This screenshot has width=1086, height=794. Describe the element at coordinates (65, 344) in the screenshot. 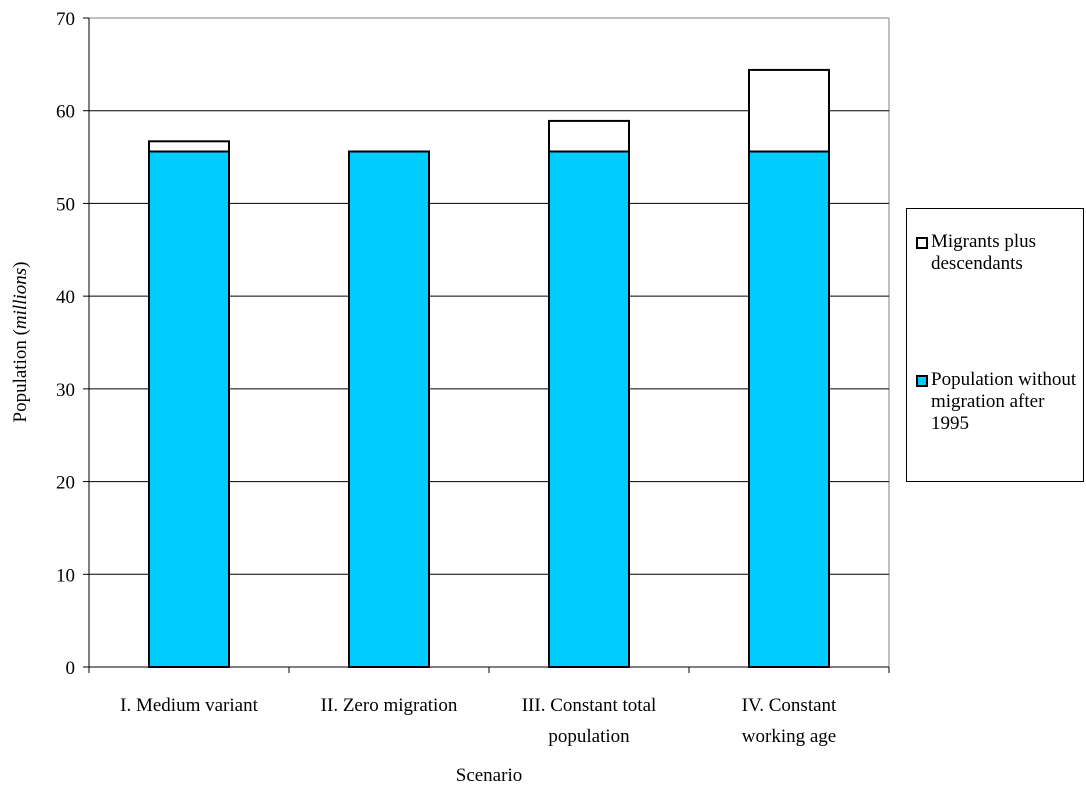

I see `y-tick-labels: 0 10 20 30 40 50 60 70` at that location.